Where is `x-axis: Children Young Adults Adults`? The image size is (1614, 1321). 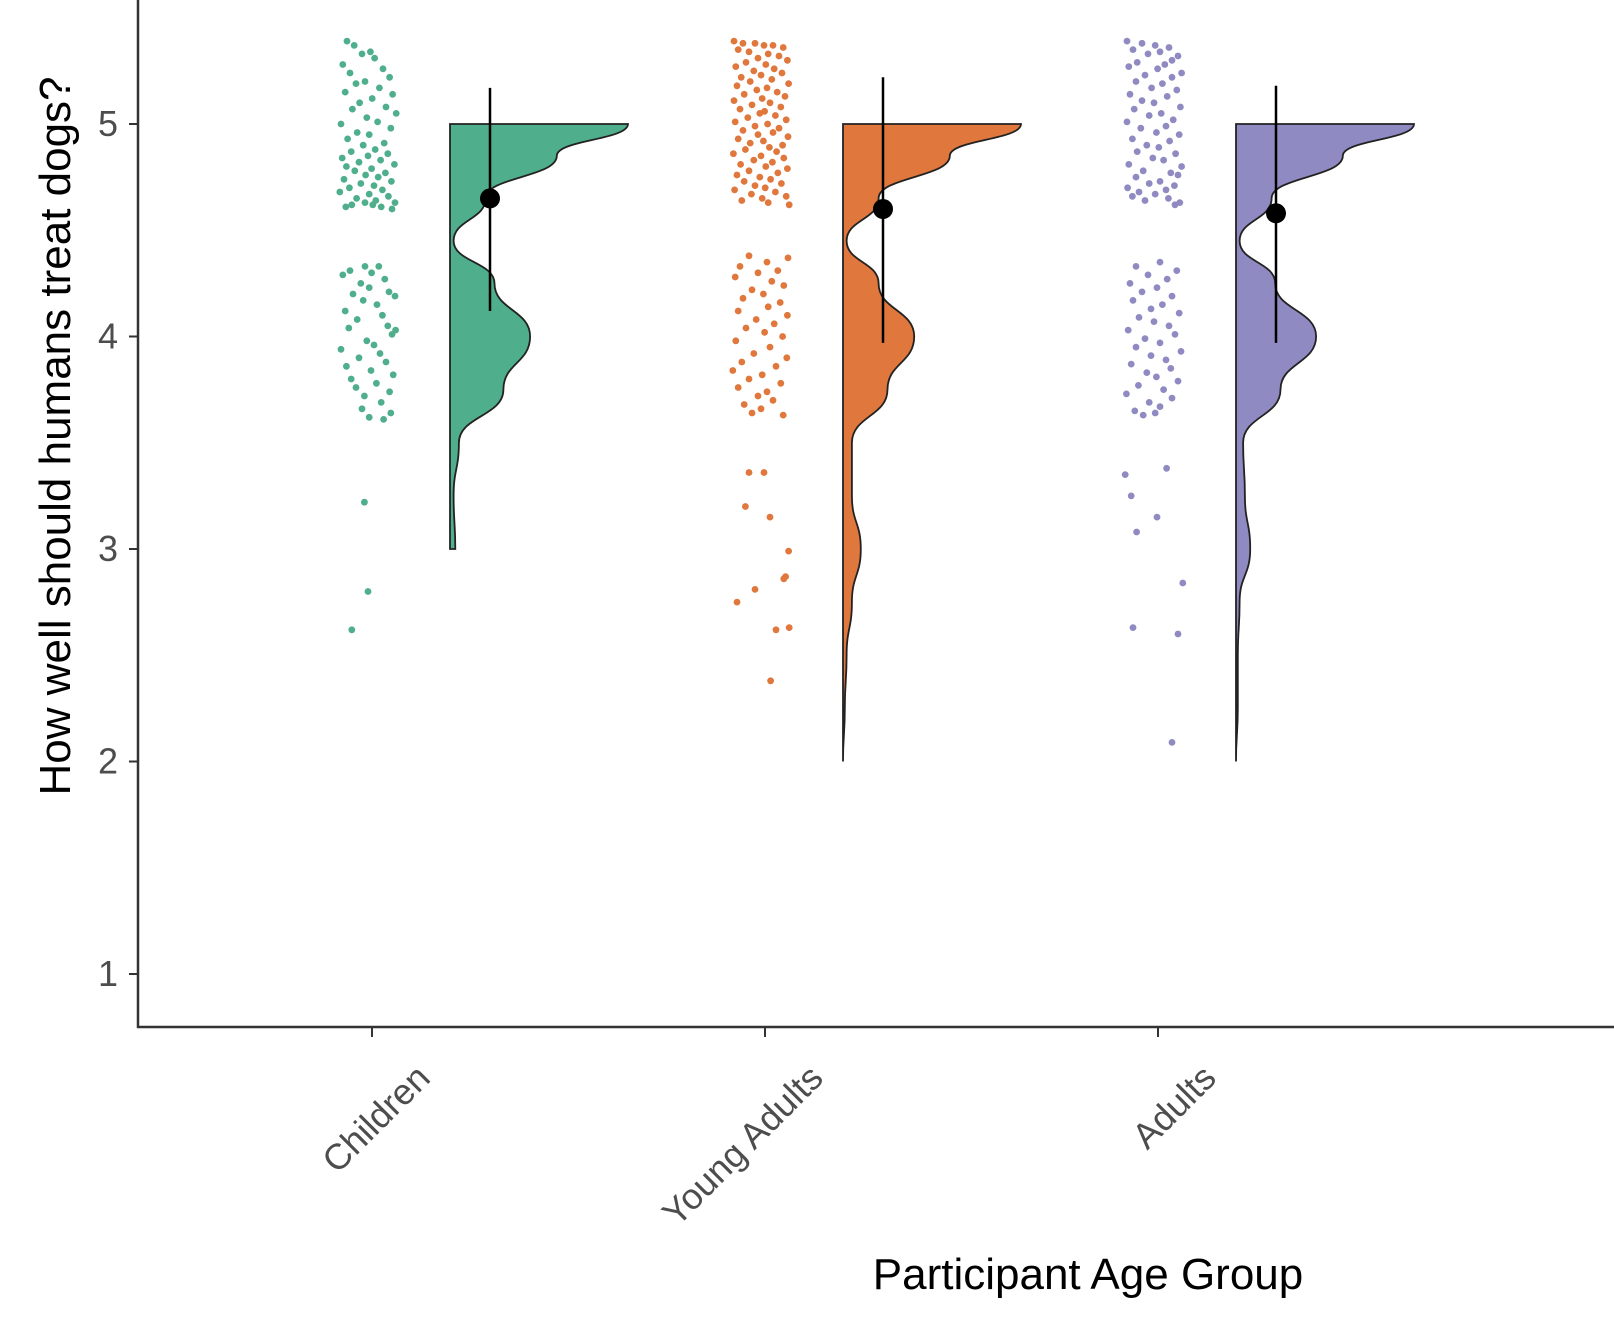
x-axis: Children Young Adults Adults is located at coordinates (875, 1129).